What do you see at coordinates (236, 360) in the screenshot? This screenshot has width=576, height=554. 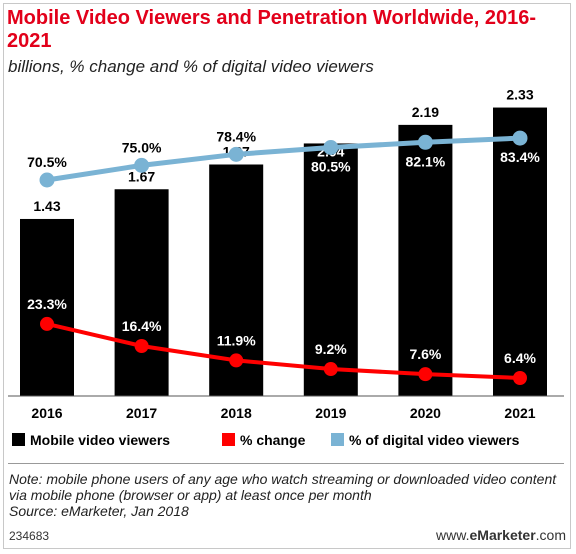 I see `change-point-2018` at bounding box center [236, 360].